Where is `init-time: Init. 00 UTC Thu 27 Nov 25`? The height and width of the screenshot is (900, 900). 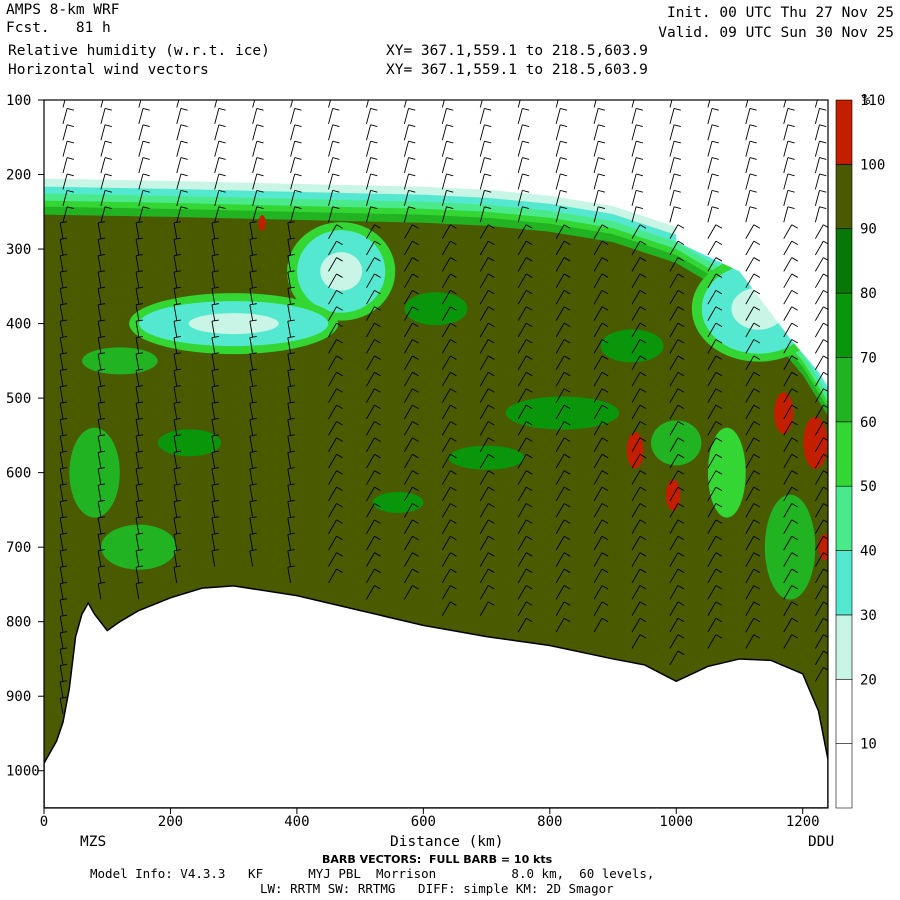
init-time: Init. 00 UTC Thu 27 Nov 25 is located at coordinates (780, 13).